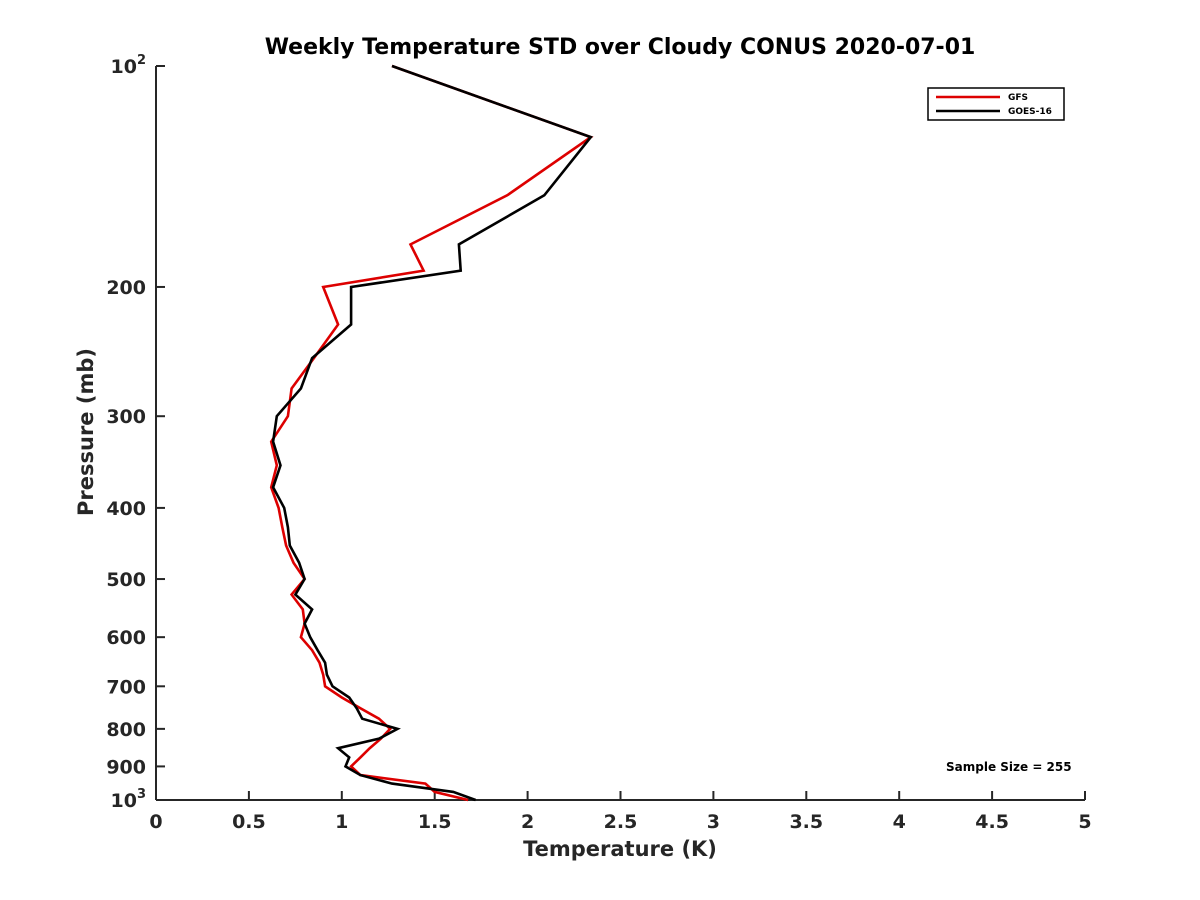  What do you see at coordinates (621, 822) in the screenshot?
I see `x-tick-label: 2.5` at bounding box center [621, 822].